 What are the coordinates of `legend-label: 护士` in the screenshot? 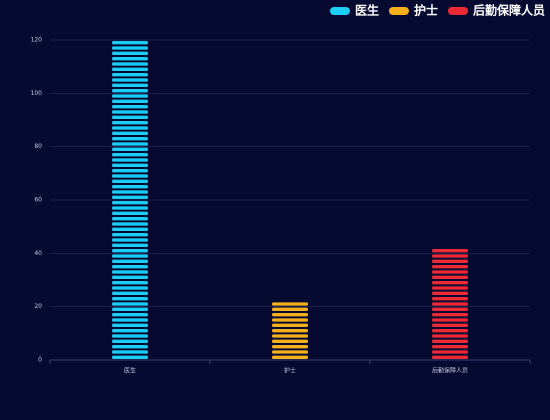 It's located at (426, 10).